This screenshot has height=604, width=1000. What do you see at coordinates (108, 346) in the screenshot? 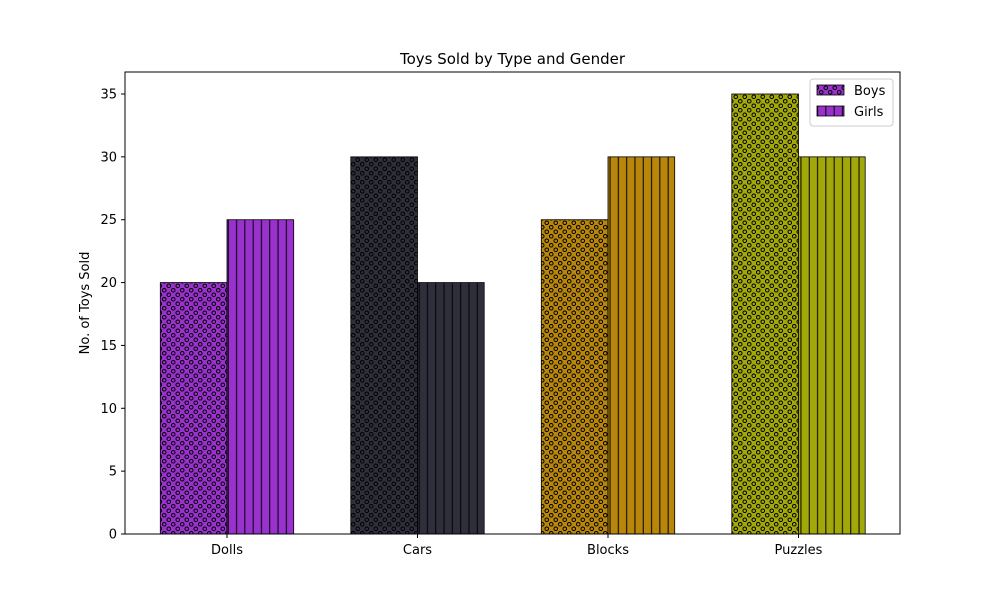
I see `y-tick-label: 15` at bounding box center [108, 346].